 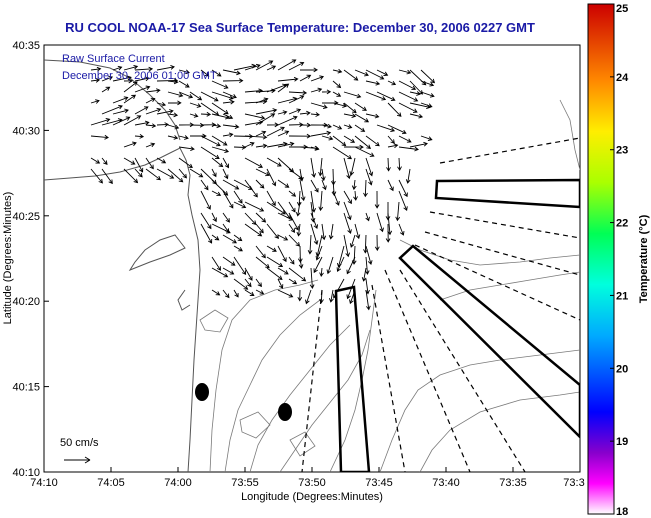 What do you see at coordinates (8, 258) in the screenshot?
I see `y-axis-label: Latitude (Degrees:Minutes)` at bounding box center [8, 258].